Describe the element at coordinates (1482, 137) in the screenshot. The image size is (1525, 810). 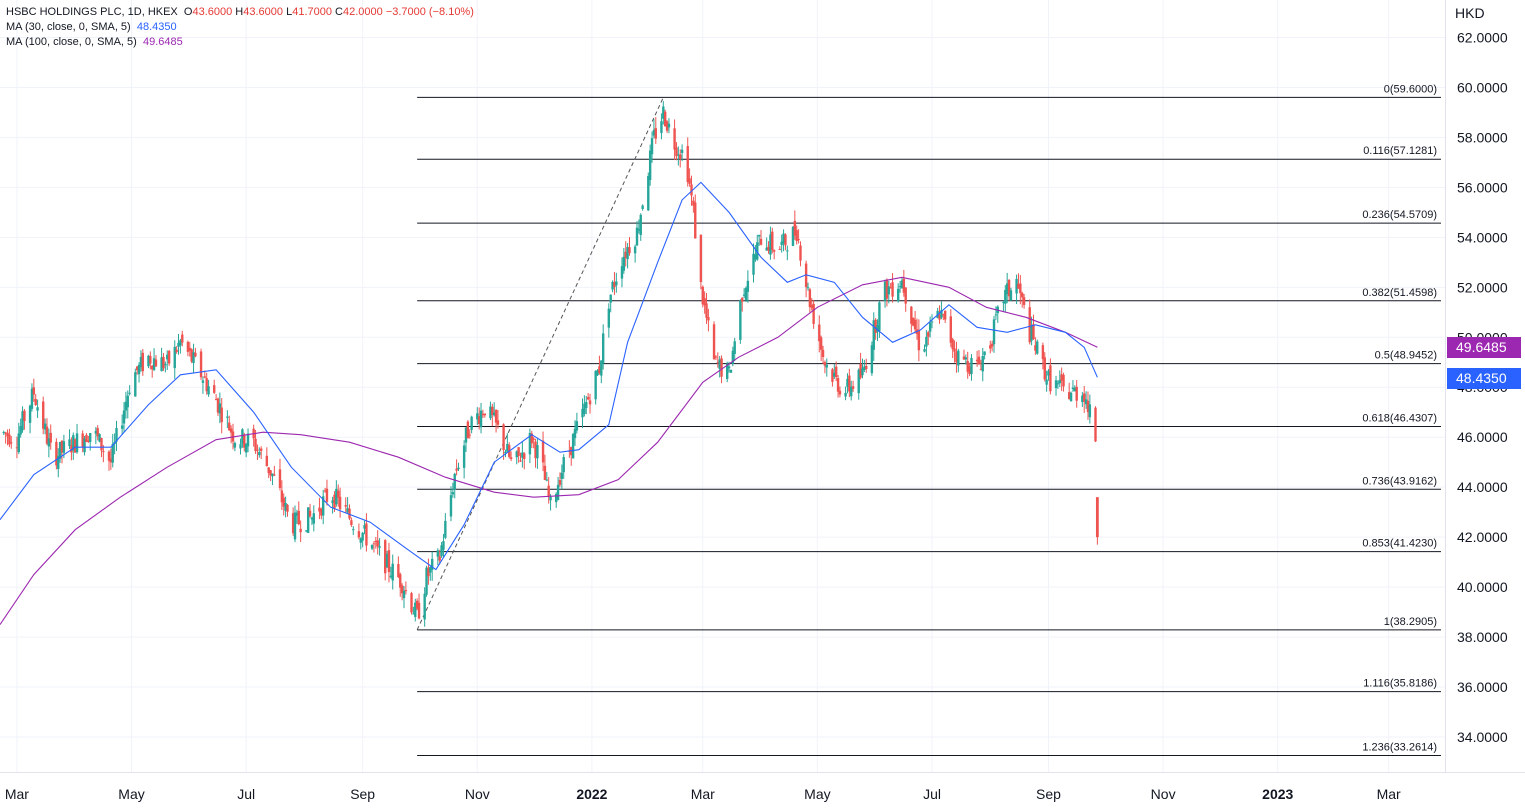
I see `price-tick-label: 58.0000` at that location.